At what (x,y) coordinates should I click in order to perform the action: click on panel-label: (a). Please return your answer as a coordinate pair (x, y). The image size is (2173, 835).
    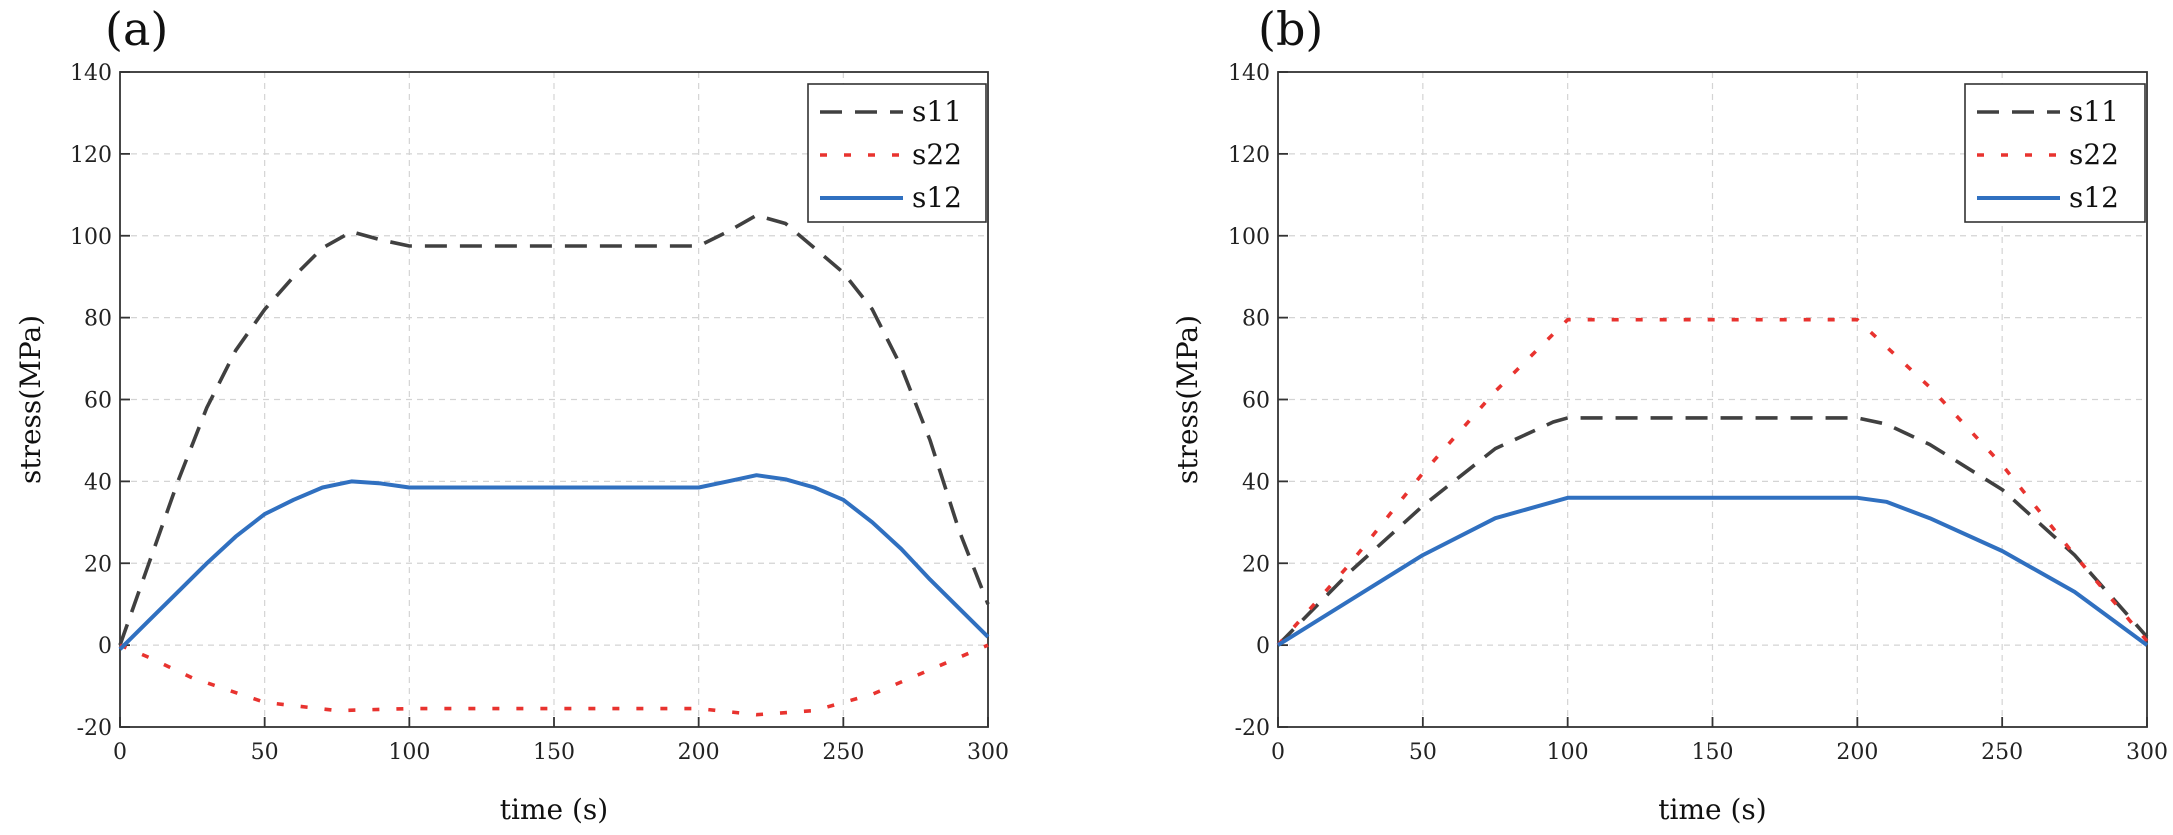
    Looking at the image, I should click on (136, 29).